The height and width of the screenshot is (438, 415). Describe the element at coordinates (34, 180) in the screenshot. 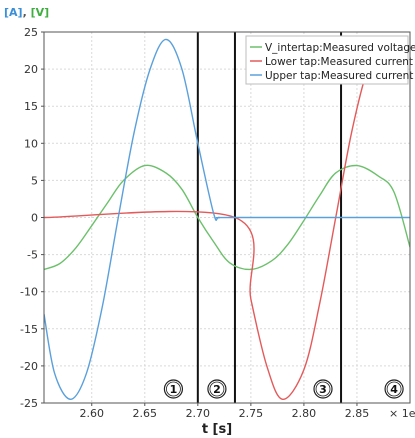

I see `y-tick-label: 5` at that location.